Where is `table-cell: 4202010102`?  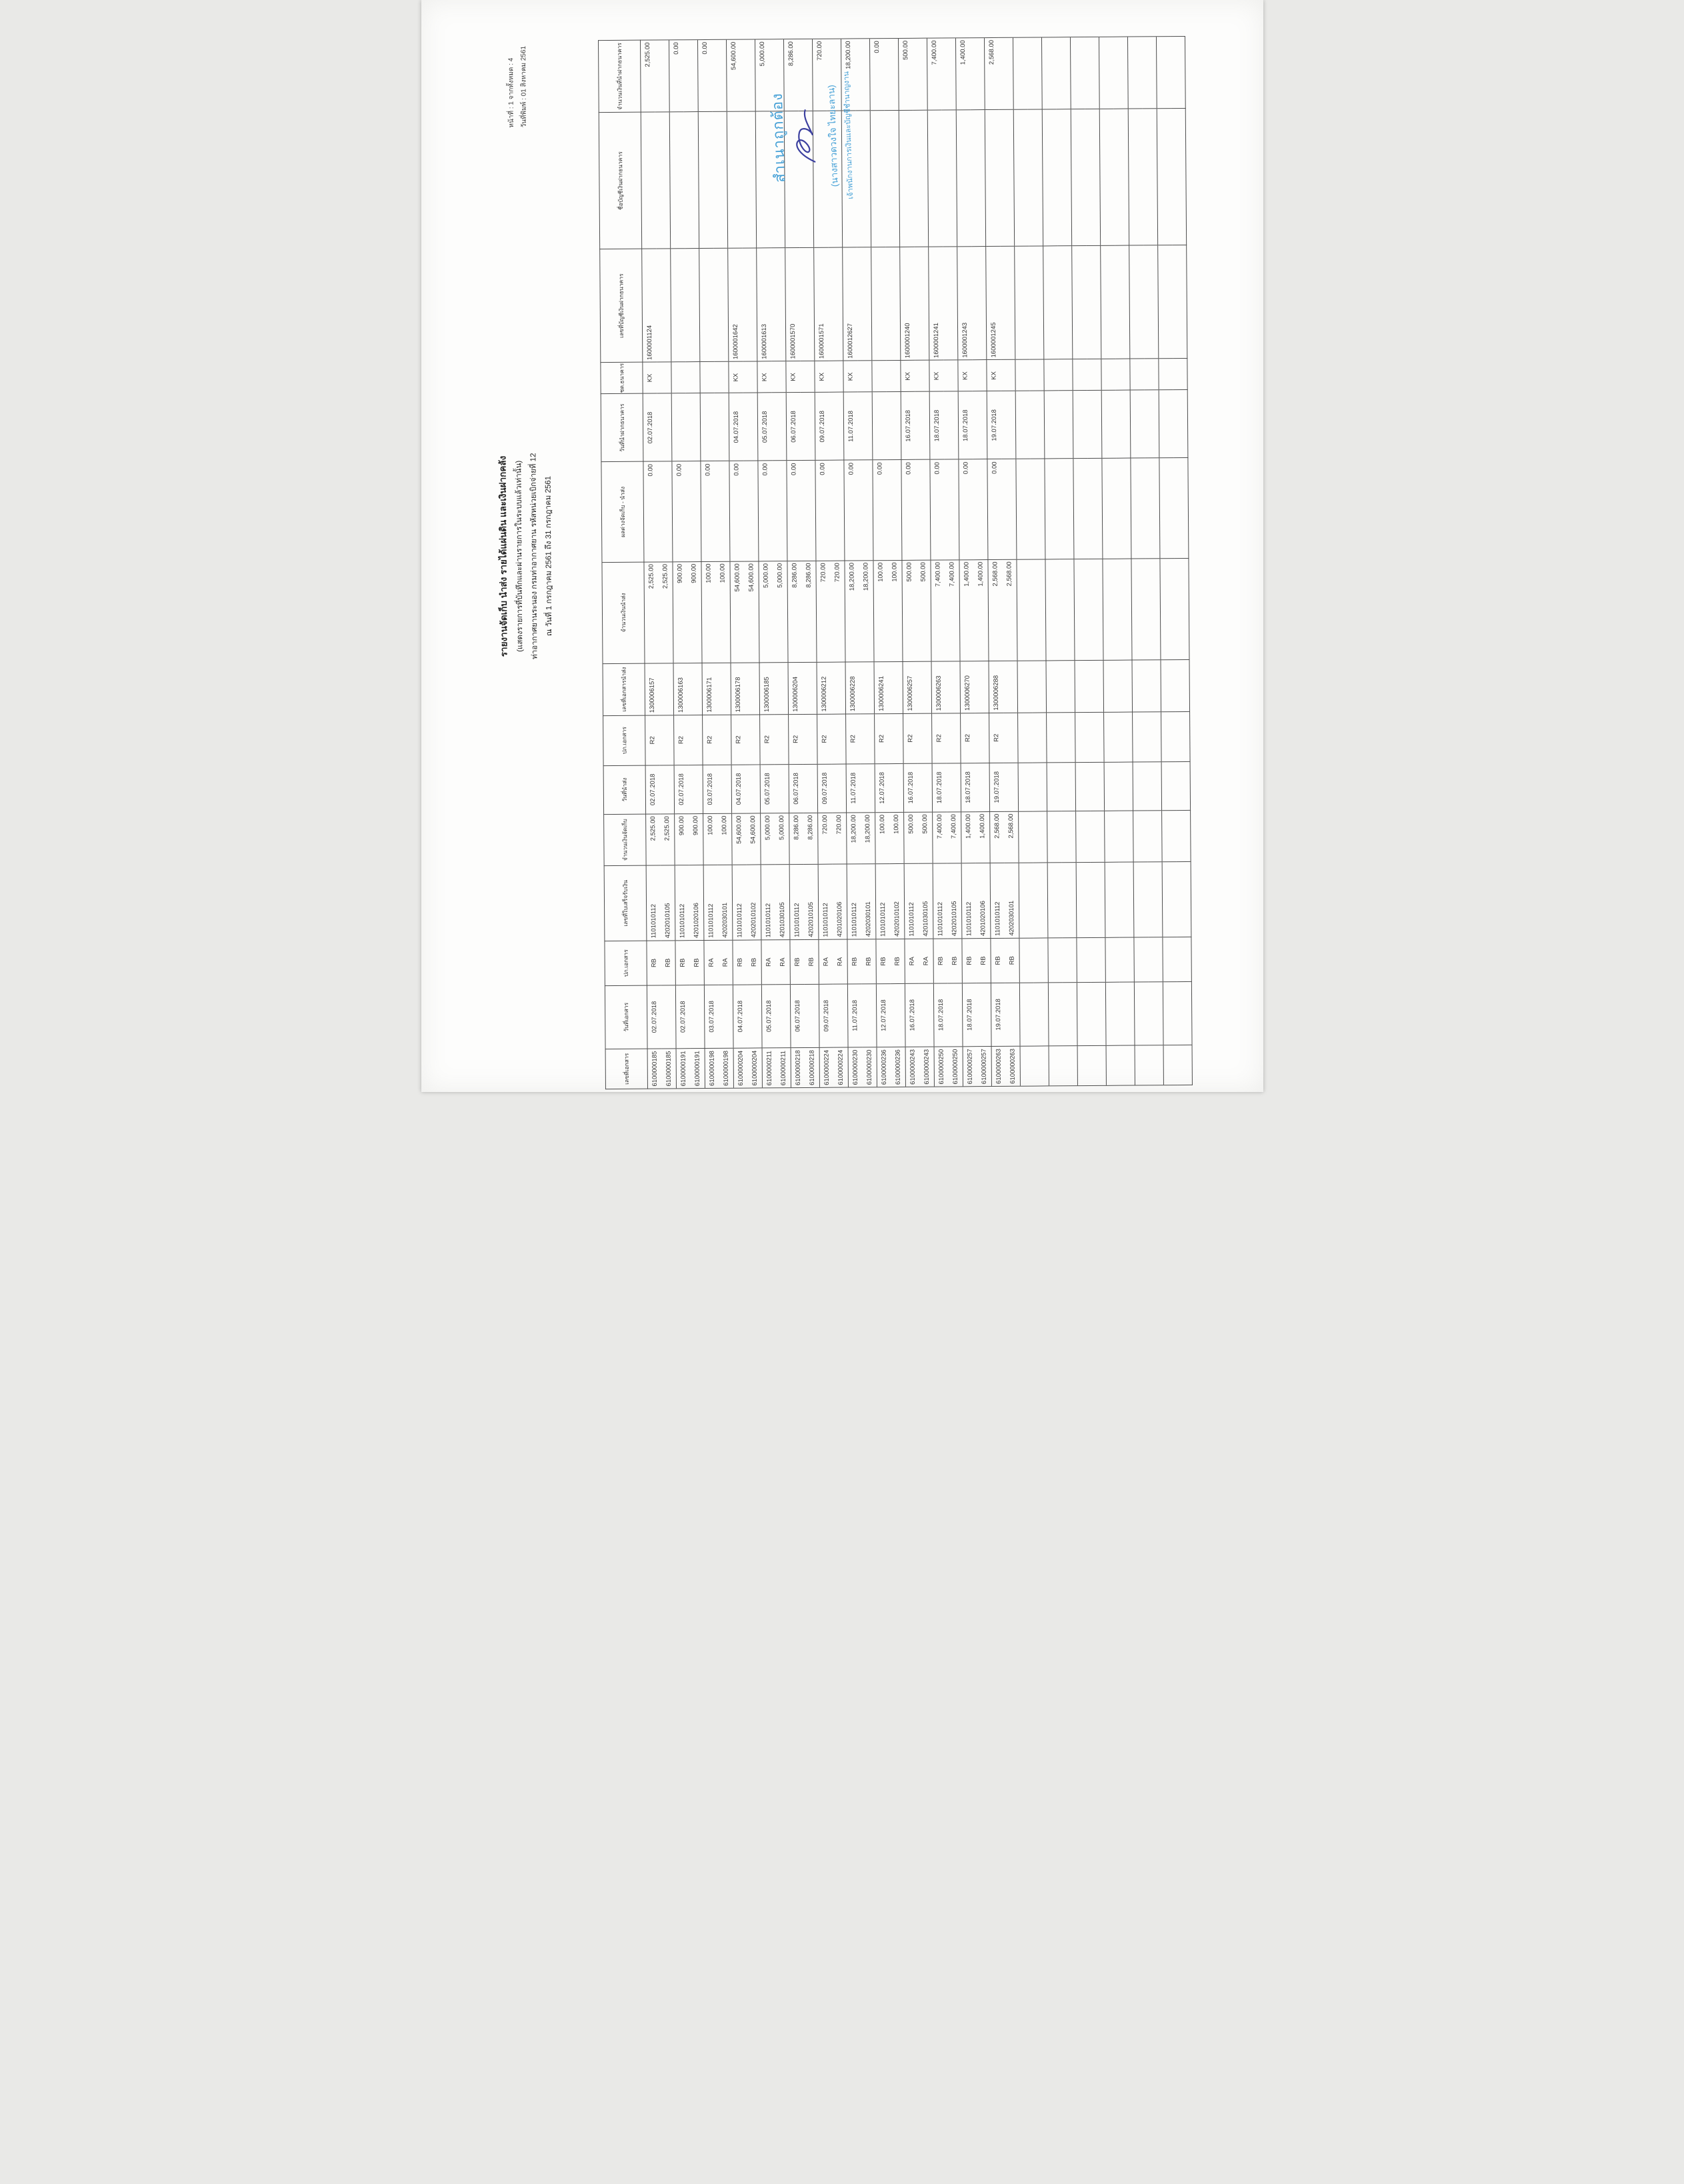
table-cell: 4202010102 is located at coordinates (753, 902).